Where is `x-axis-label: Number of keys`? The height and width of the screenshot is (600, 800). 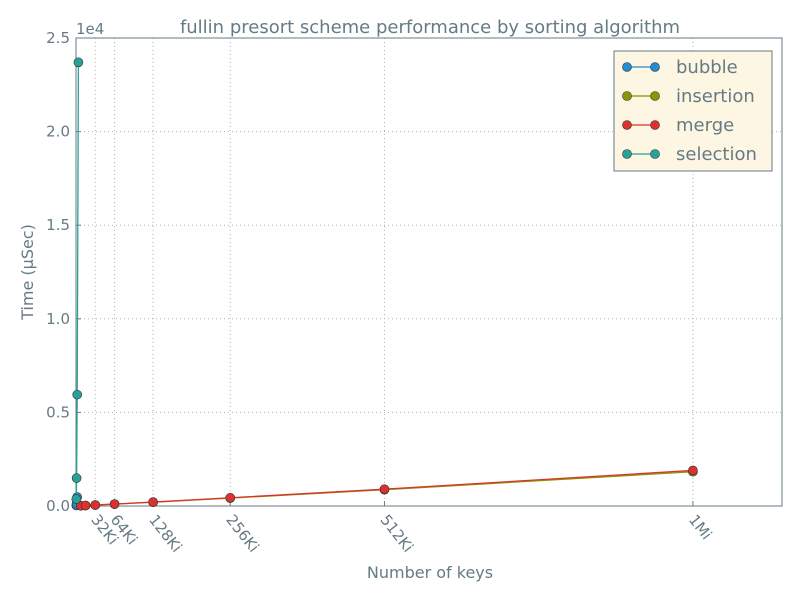 x-axis-label: Number of keys is located at coordinates (430, 572).